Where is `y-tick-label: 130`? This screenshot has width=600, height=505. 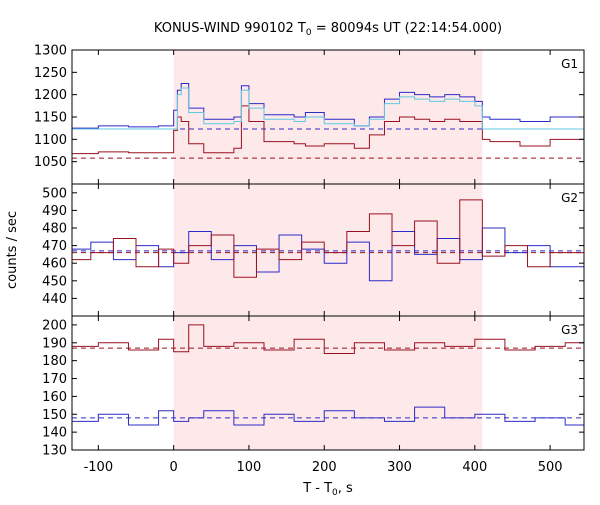 y-tick-label: 130 is located at coordinates (54, 451).